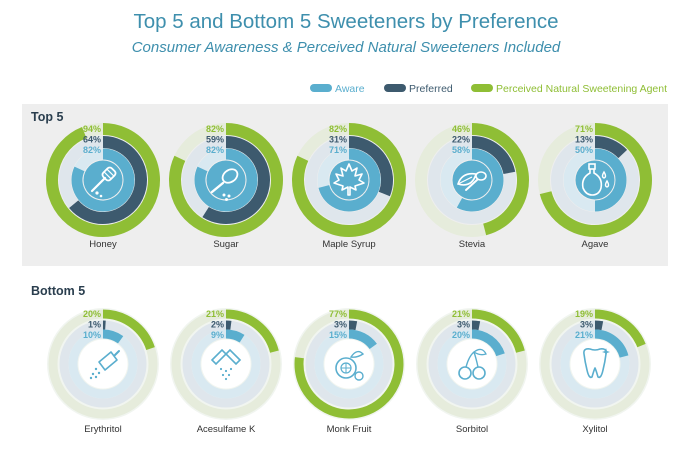 The image size is (692, 452). I want to click on section-label-bottom-5: Bottom 5, so click(58, 291).